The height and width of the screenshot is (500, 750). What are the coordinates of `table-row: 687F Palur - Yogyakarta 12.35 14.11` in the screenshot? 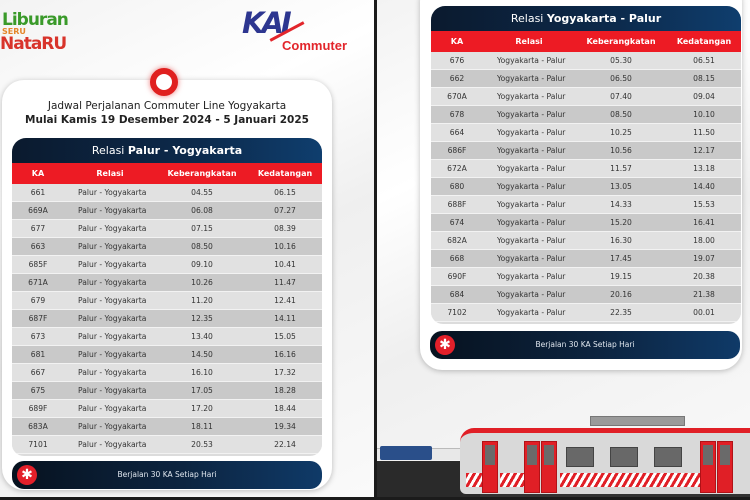 It's located at (167, 319).